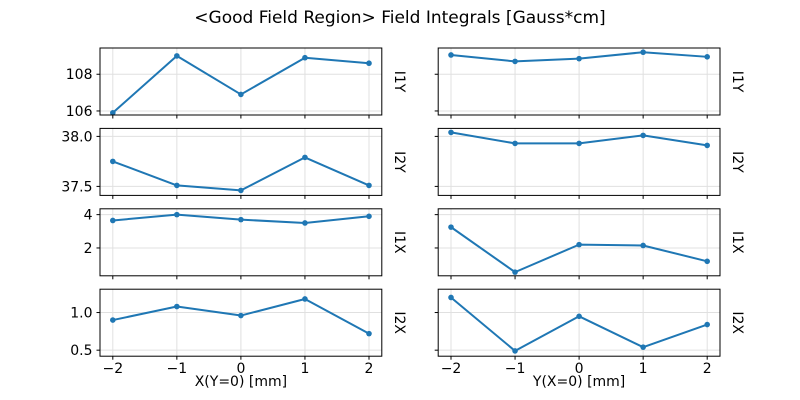  What do you see at coordinates (589, 332) in the screenshot?
I see `subplot-i2x-col1: −2 −1 0 1 2 I2X` at bounding box center [589, 332].